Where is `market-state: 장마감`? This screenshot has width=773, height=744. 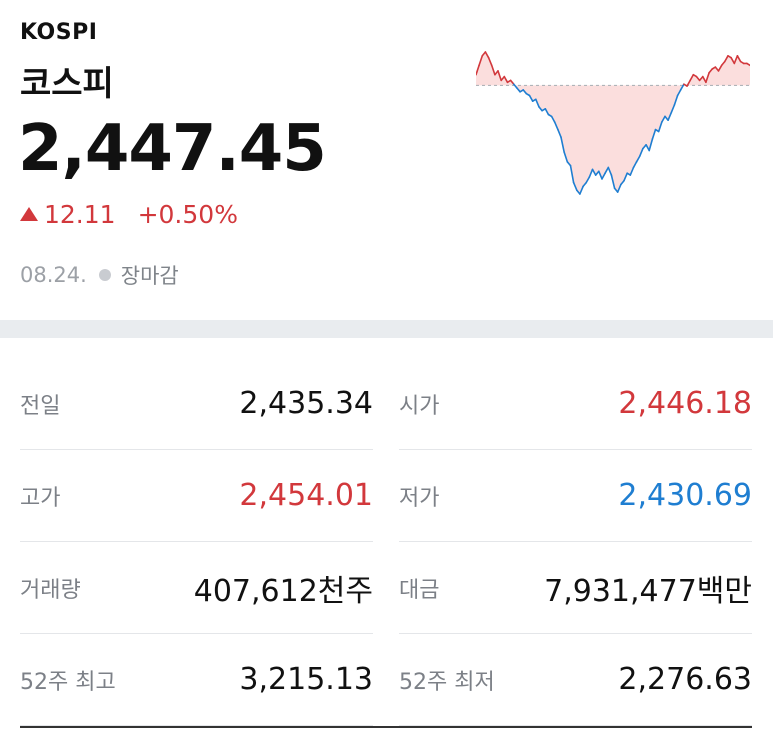
market-state: 장마감 is located at coordinates (149, 276).